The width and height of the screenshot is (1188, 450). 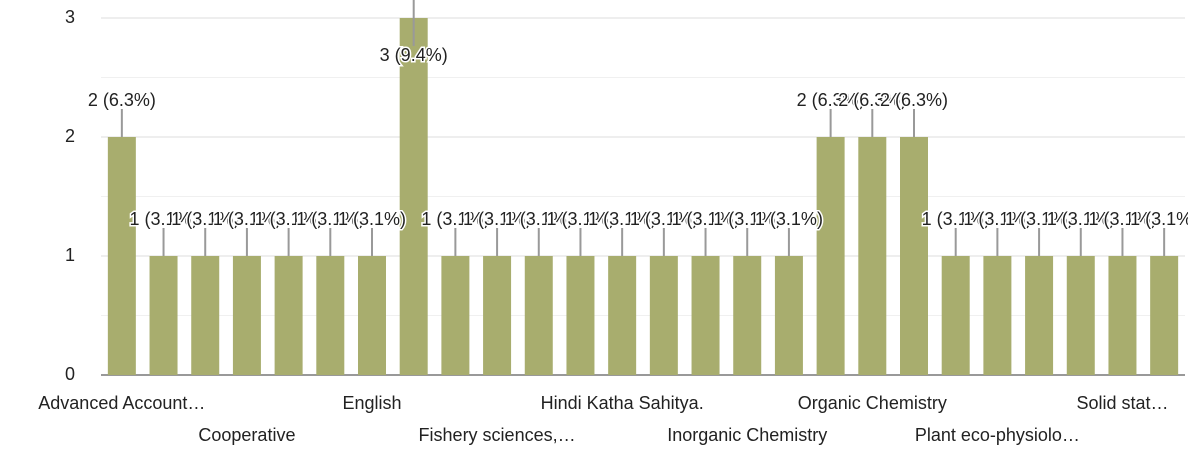 What do you see at coordinates (414, 55) in the screenshot?
I see `data-label: 3 (9.4%)` at bounding box center [414, 55].